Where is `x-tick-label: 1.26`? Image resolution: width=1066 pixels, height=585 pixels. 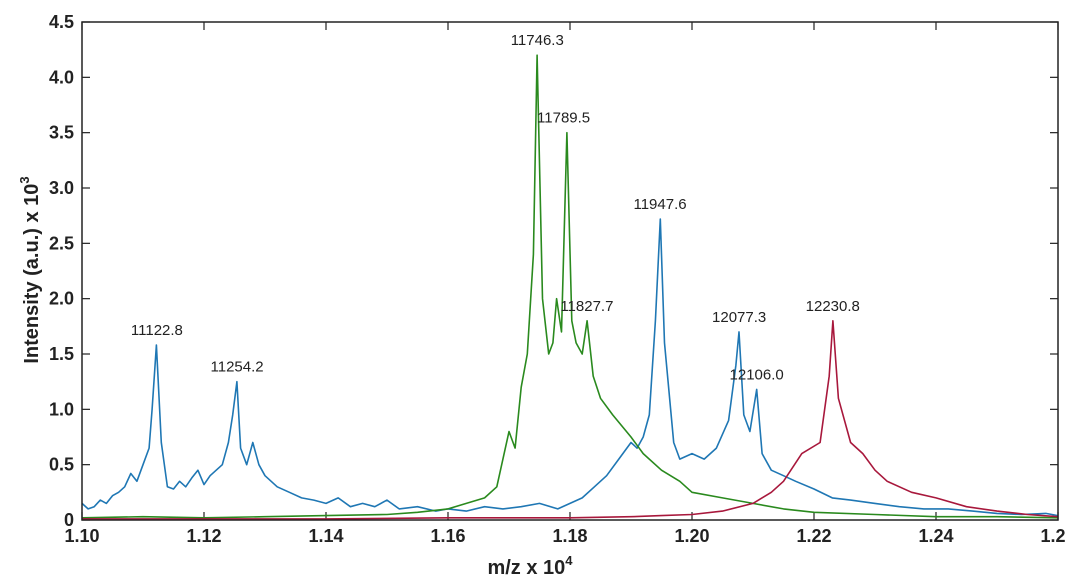
x-tick-label: 1.26 is located at coordinates (1053, 536).